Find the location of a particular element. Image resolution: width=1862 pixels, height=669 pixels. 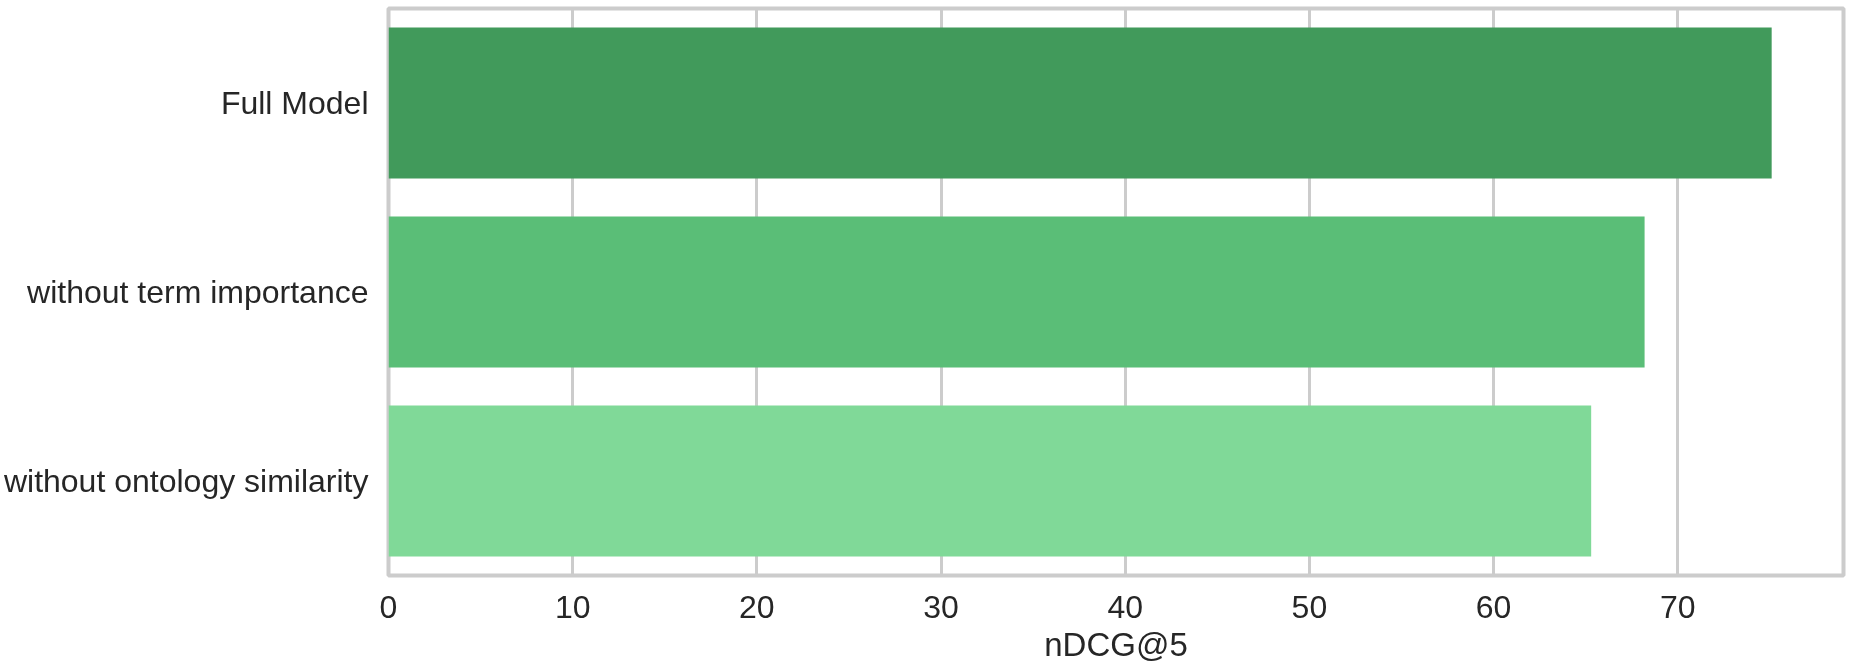

x-tick-label: 60 is located at coordinates (1493, 606).